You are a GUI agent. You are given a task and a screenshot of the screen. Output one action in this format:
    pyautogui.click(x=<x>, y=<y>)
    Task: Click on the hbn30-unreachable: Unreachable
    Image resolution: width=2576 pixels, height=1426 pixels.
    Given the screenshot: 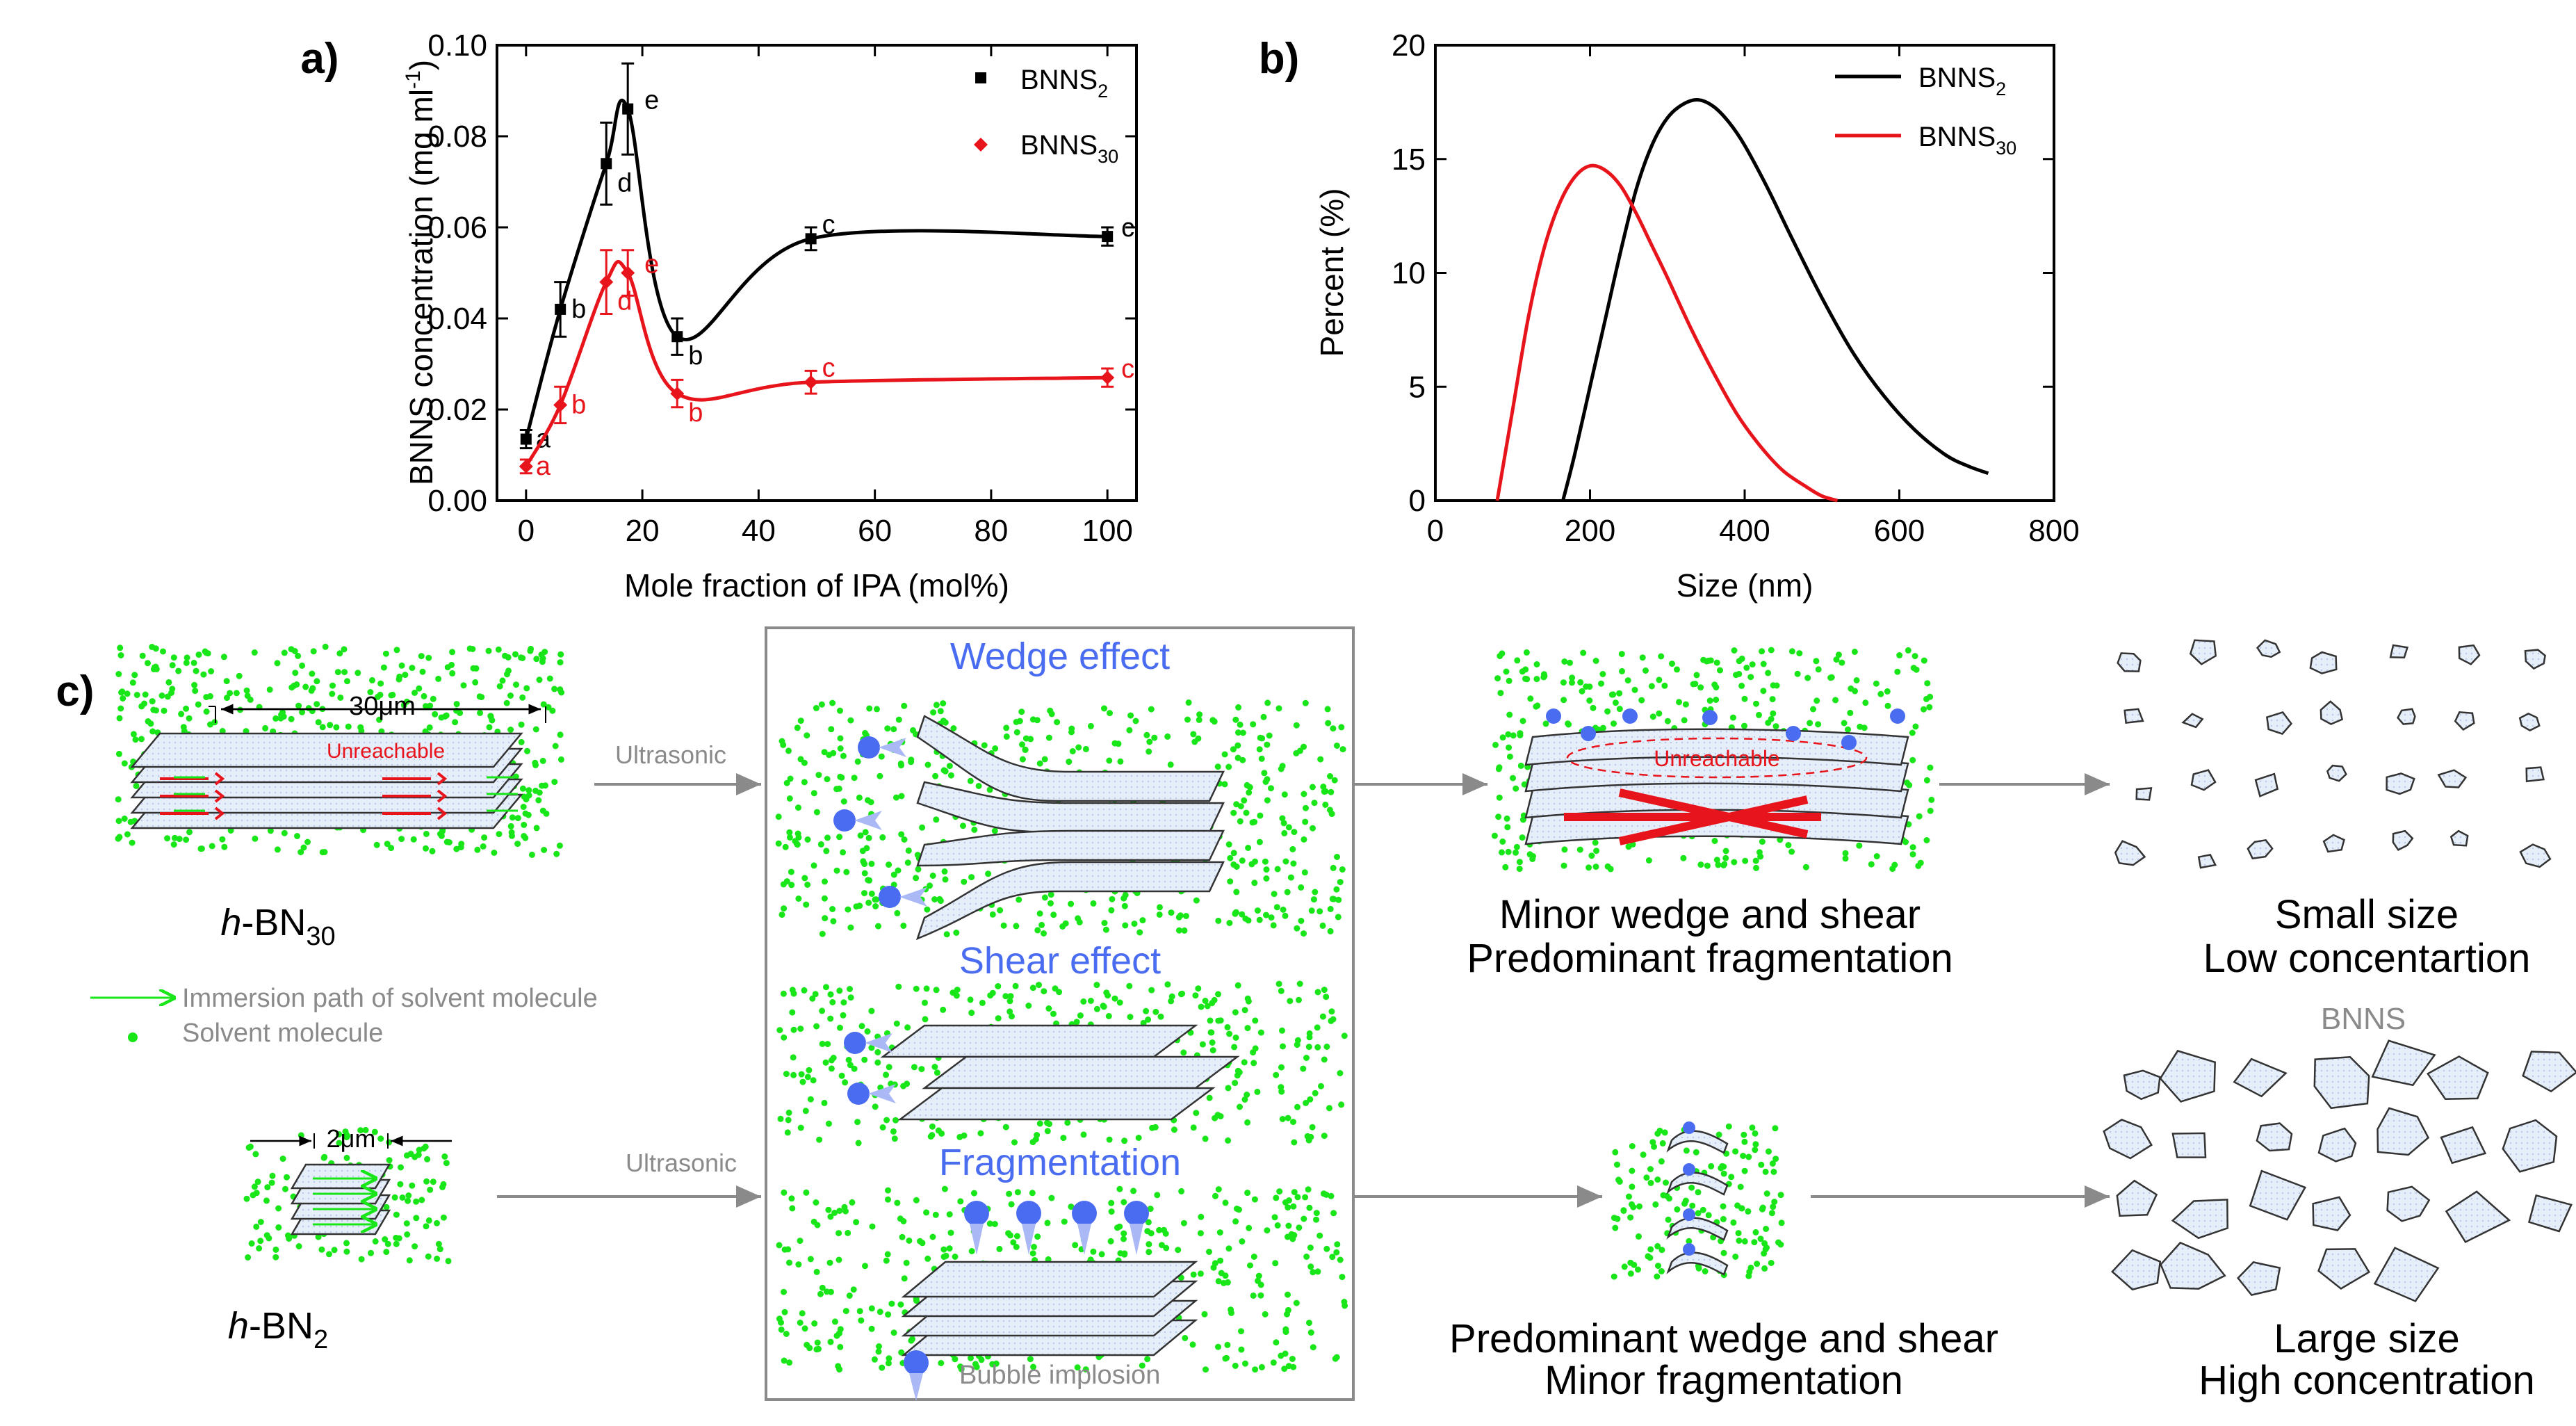 What is the action you would take?
    pyautogui.click(x=386, y=751)
    